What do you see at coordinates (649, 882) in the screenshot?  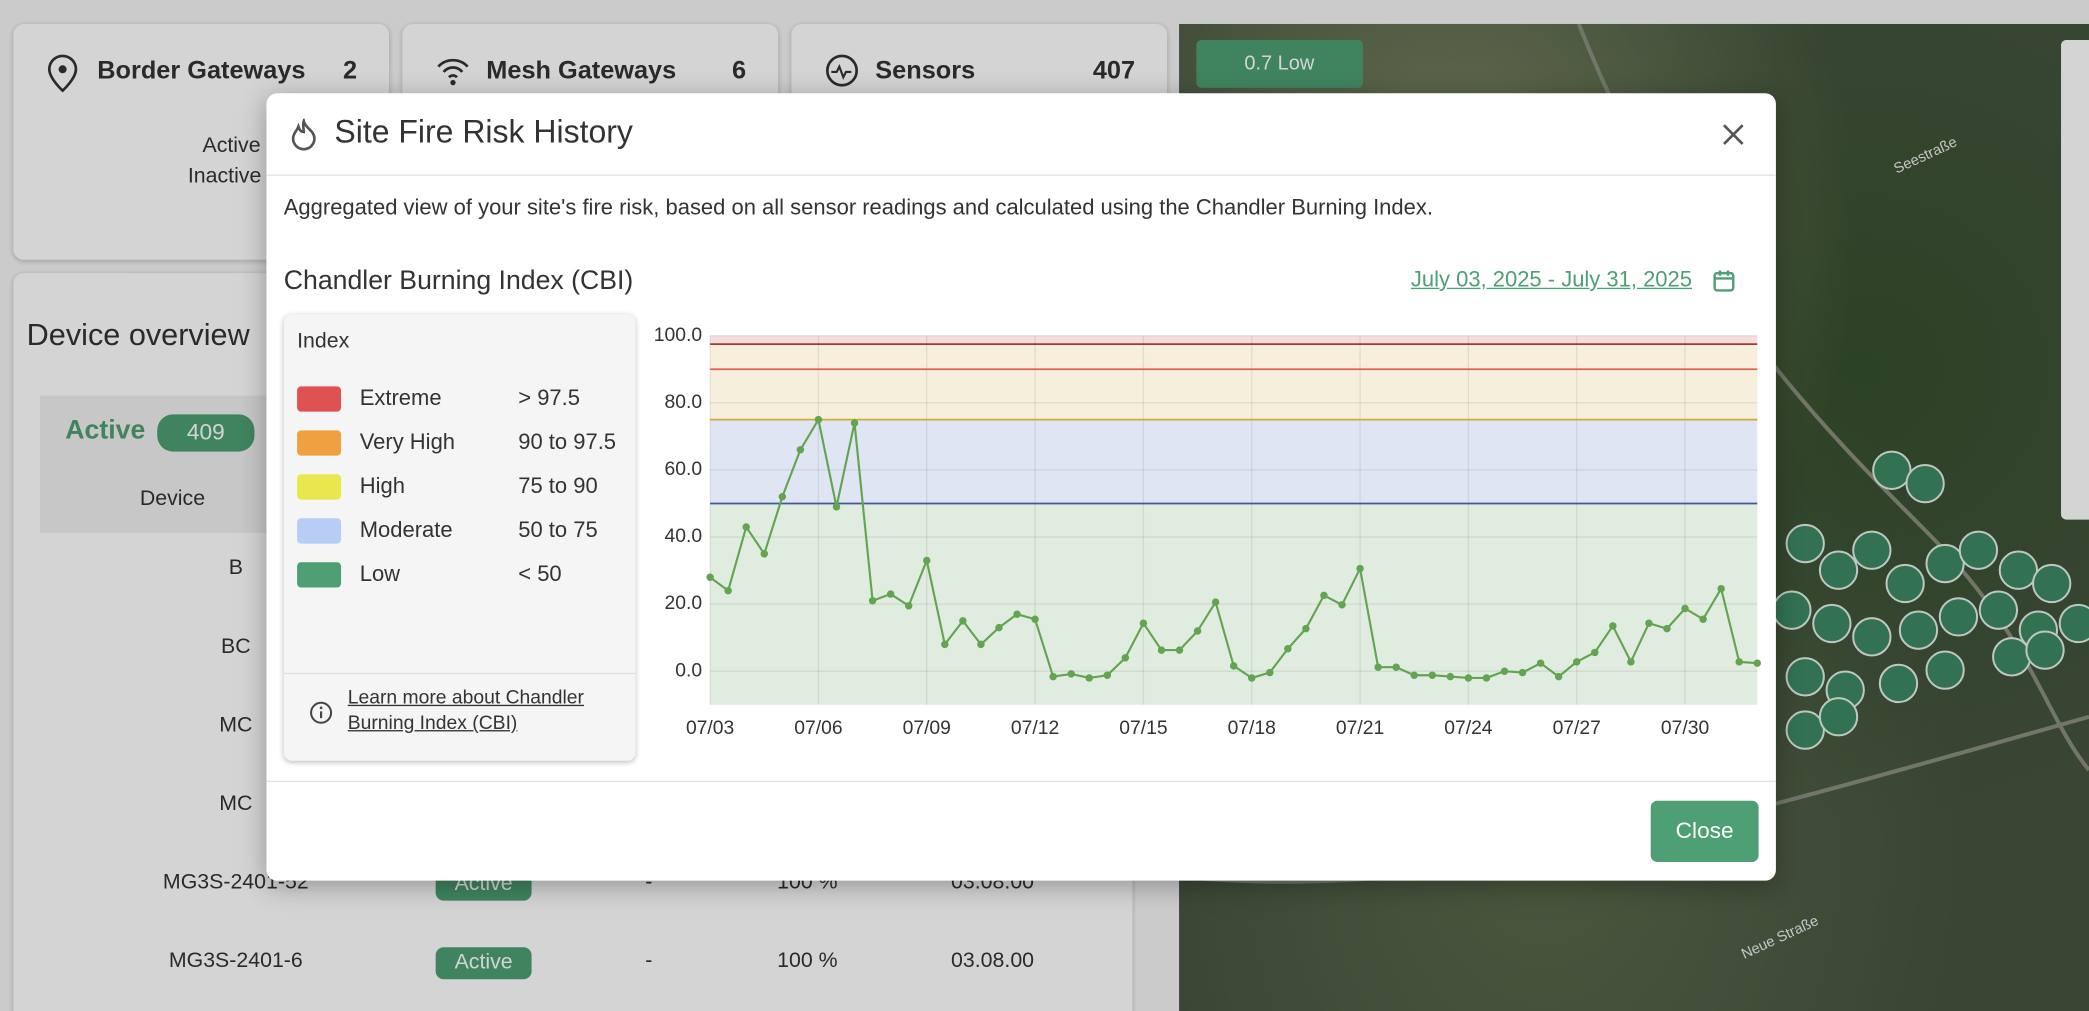 I see `cell: -` at bounding box center [649, 882].